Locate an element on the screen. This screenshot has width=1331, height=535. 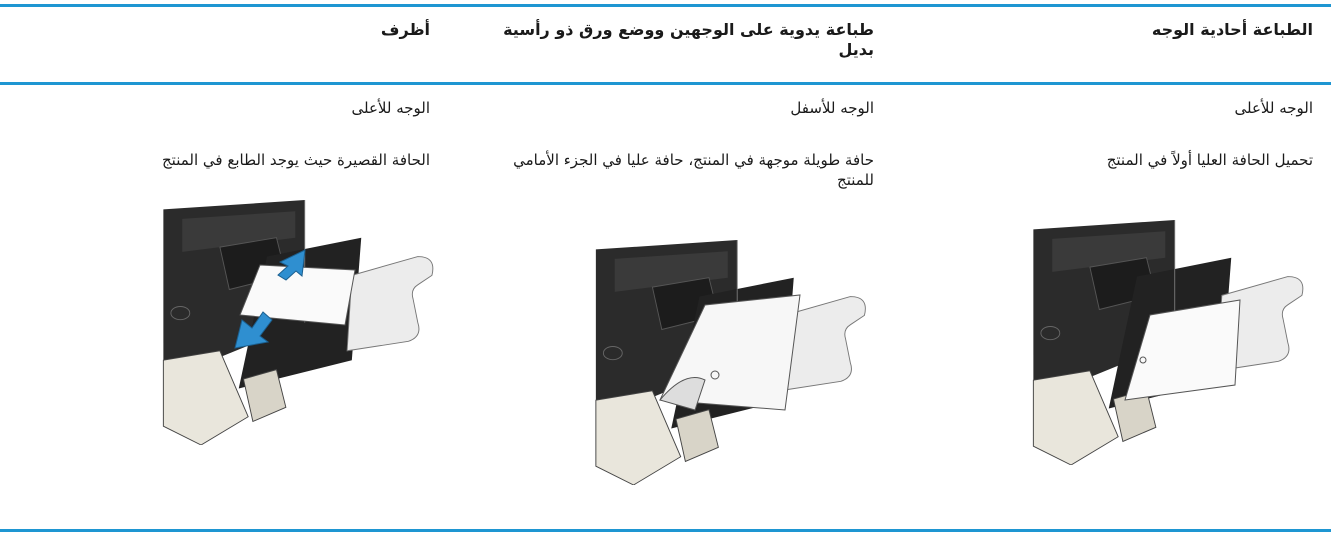
header-rule is located at coordinates (665, 83).